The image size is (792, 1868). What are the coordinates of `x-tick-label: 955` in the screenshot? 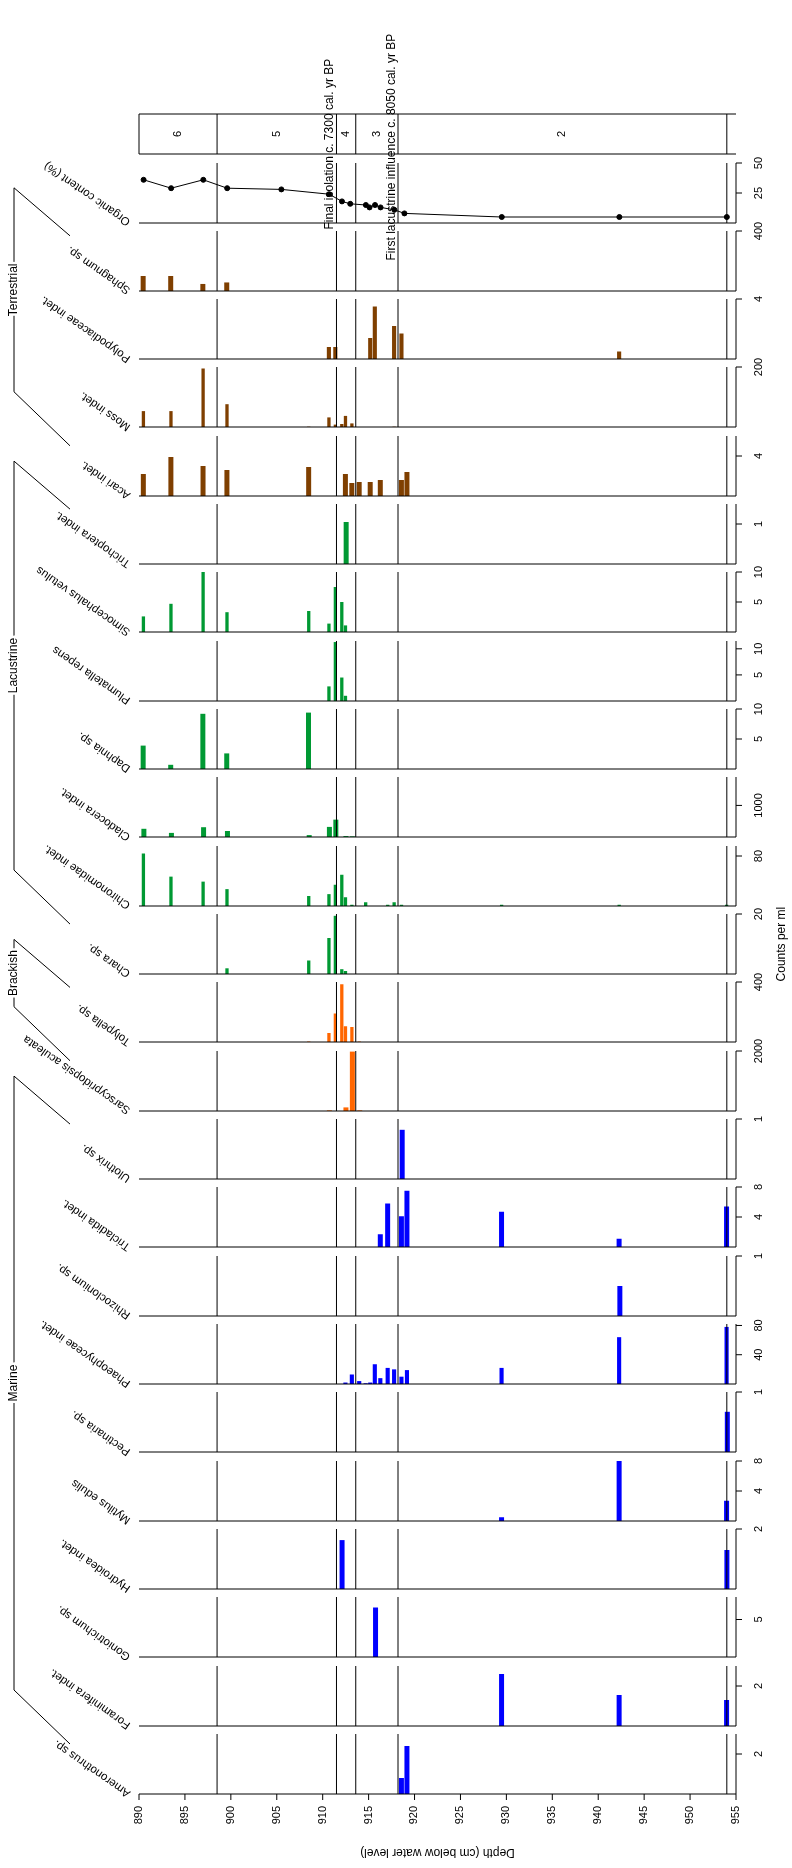 It's located at (734, 1815).